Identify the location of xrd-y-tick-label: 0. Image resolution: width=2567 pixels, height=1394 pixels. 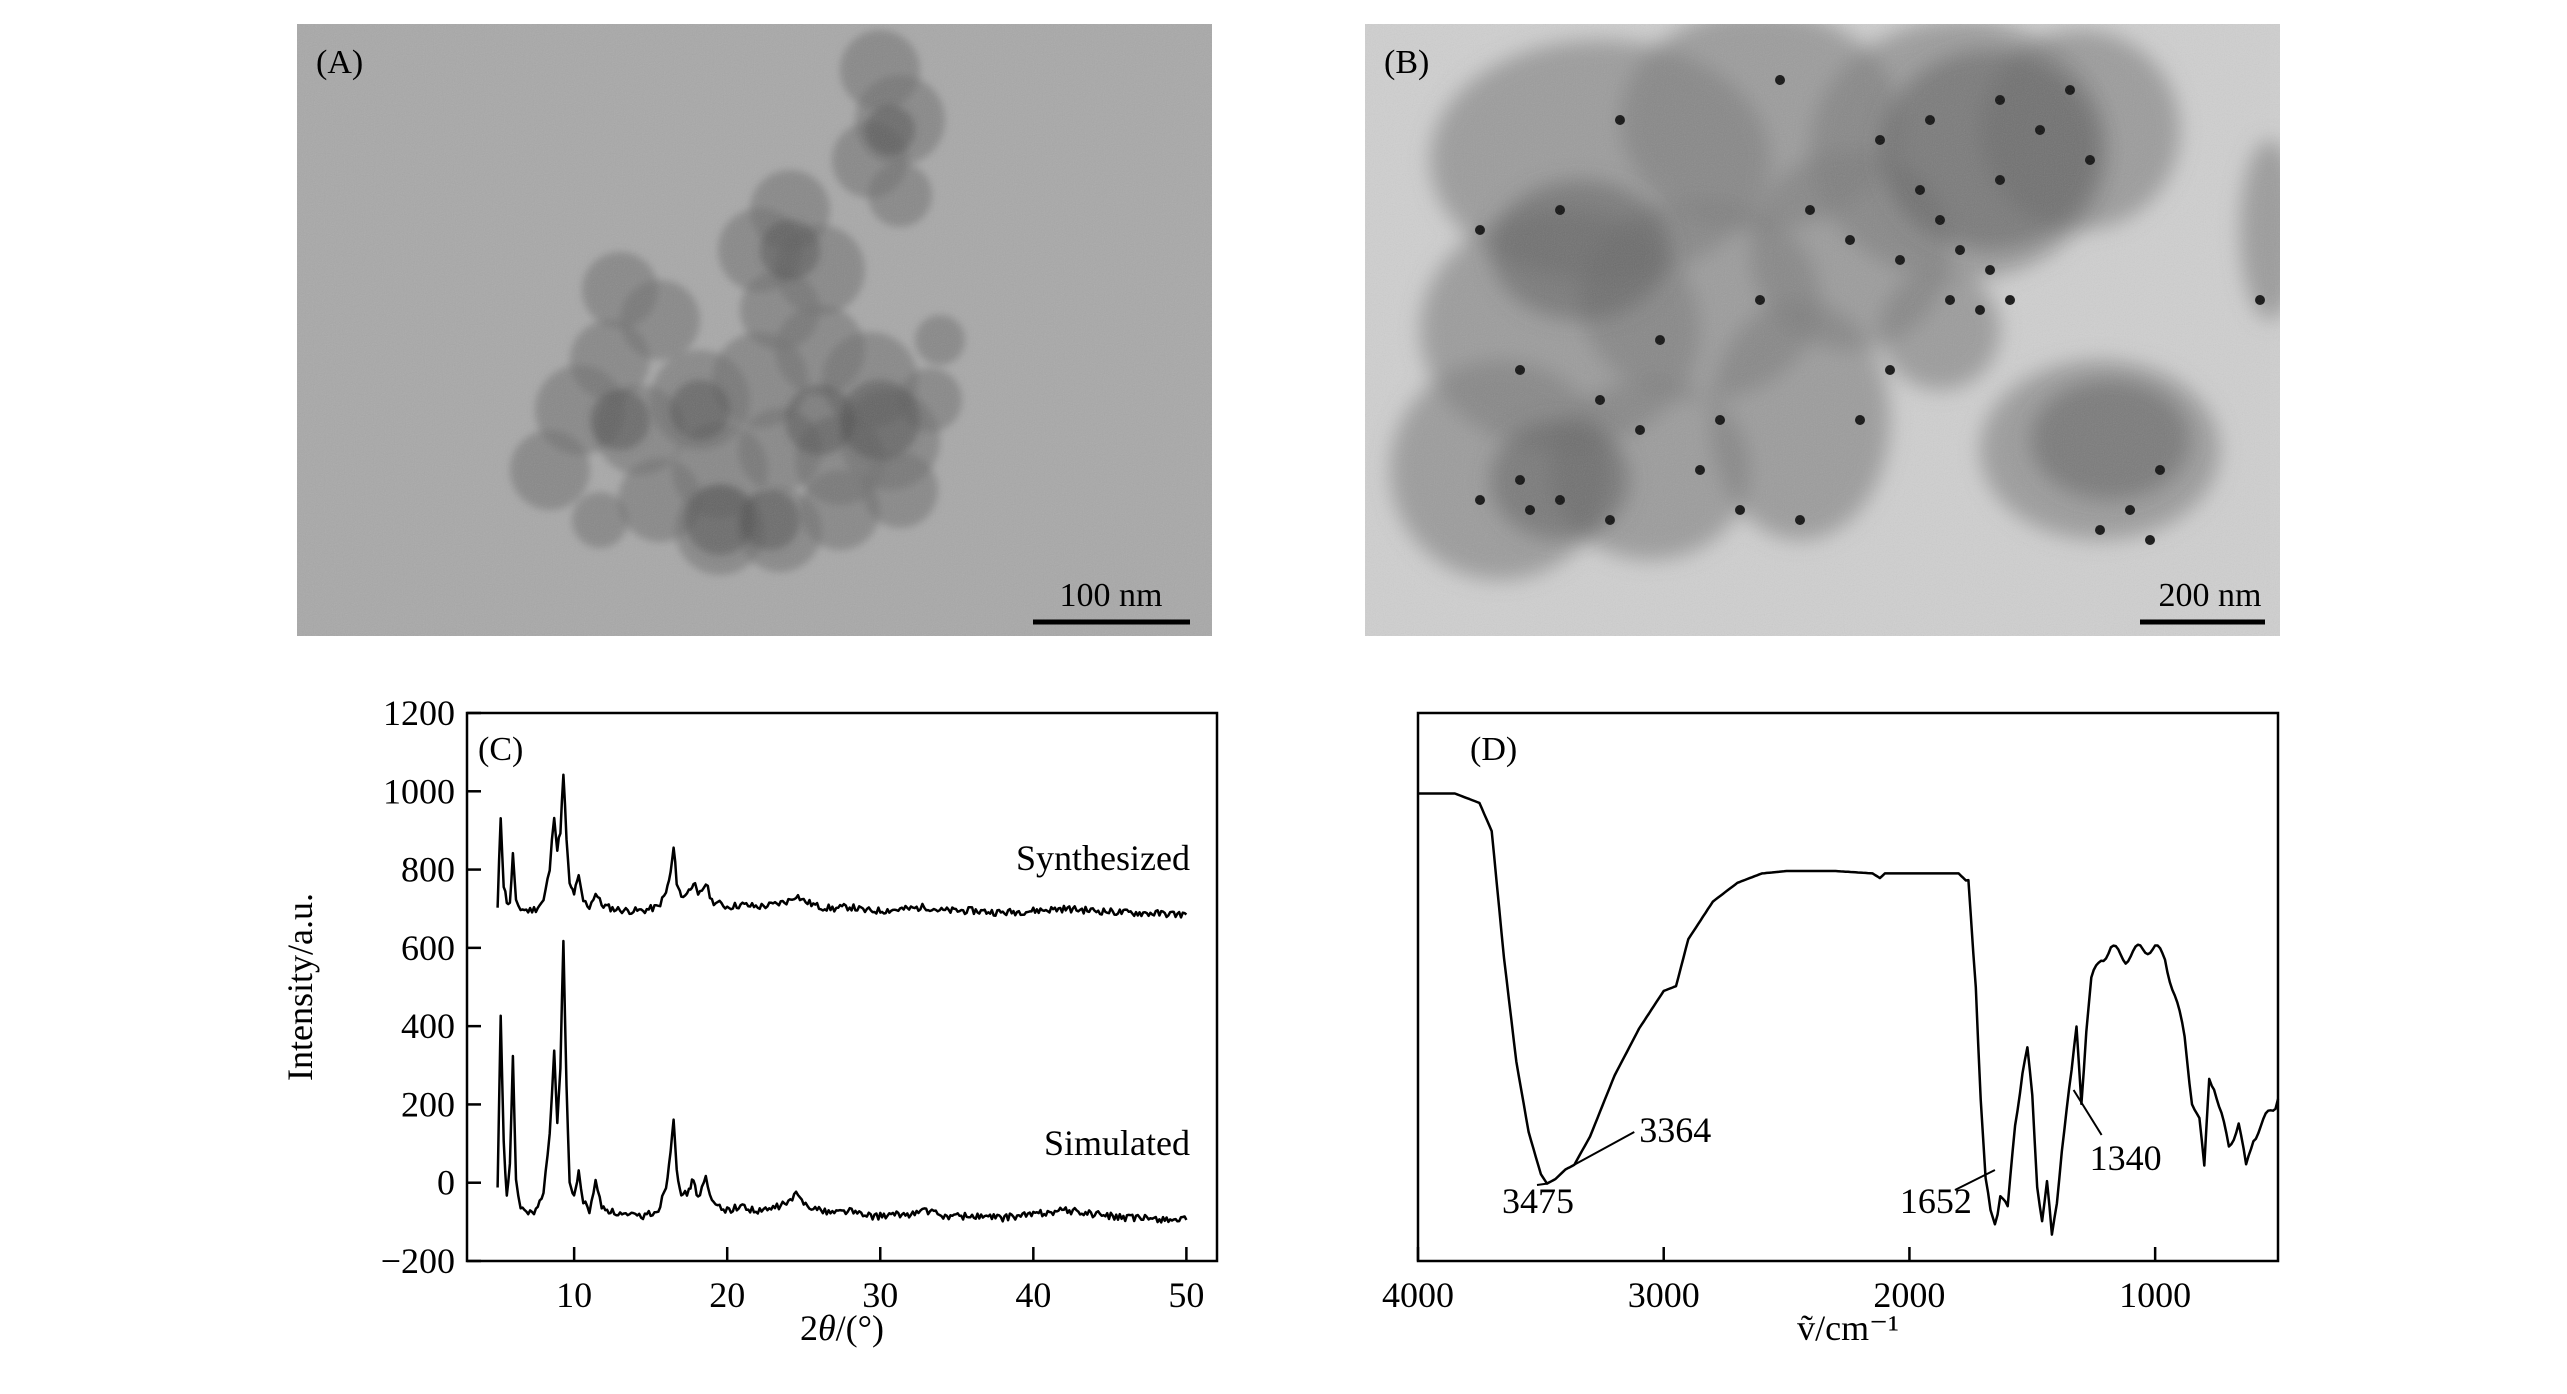
(446, 1183).